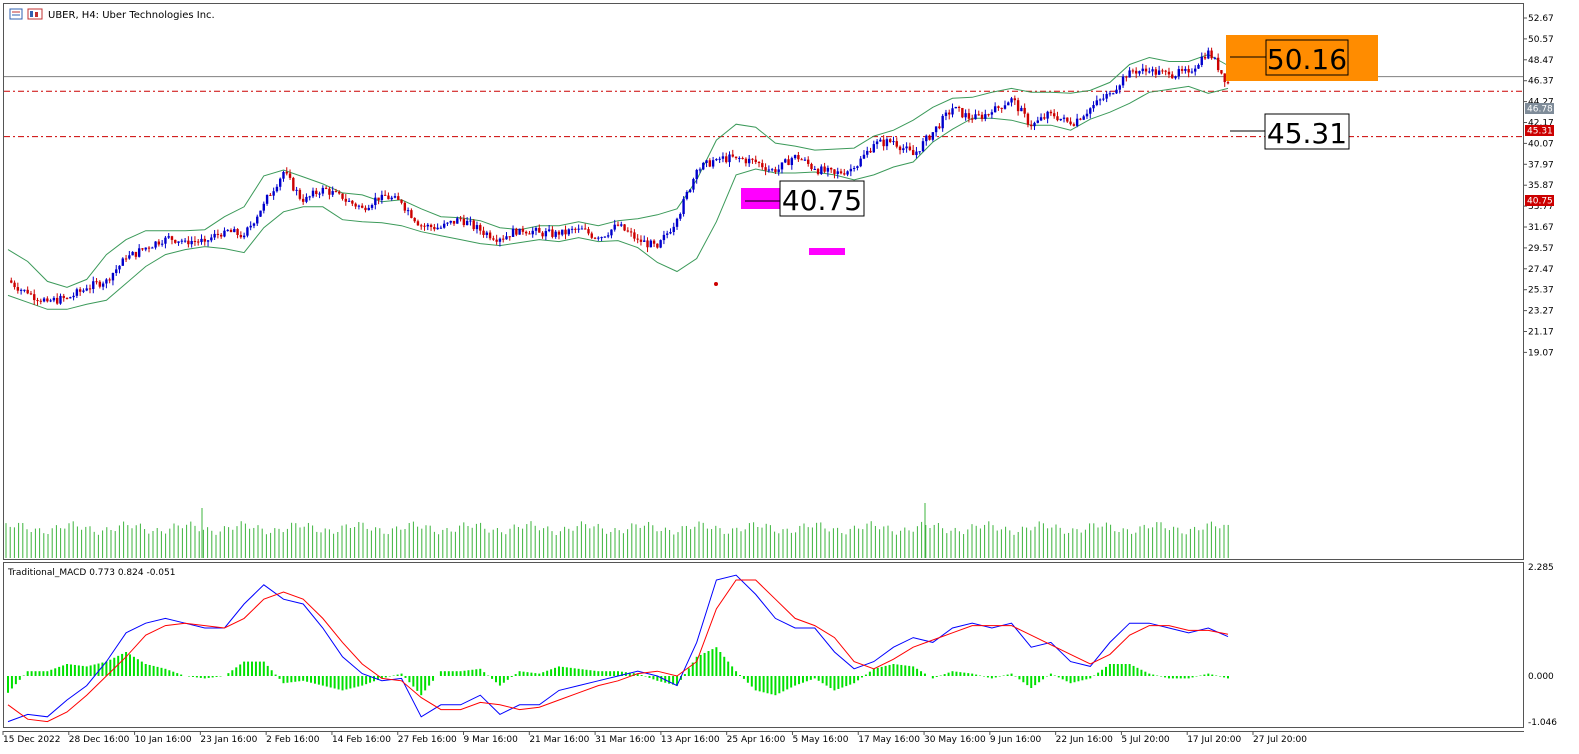  Describe the element at coordinates (1539, 155) in the screenshot. I see `price-tags: 46.78 45.31 40.75` at that location.